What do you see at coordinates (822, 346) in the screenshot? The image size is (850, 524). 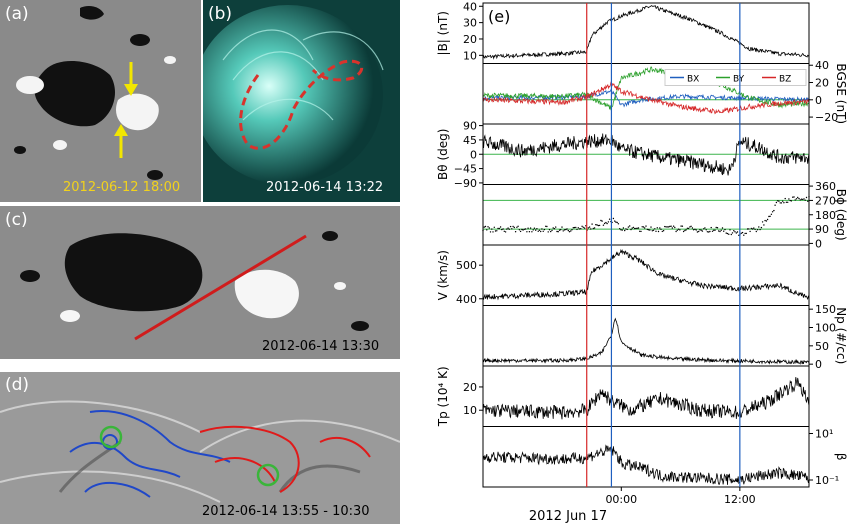 I see `y-tick-label: 50` at bounding box center [822, 346].